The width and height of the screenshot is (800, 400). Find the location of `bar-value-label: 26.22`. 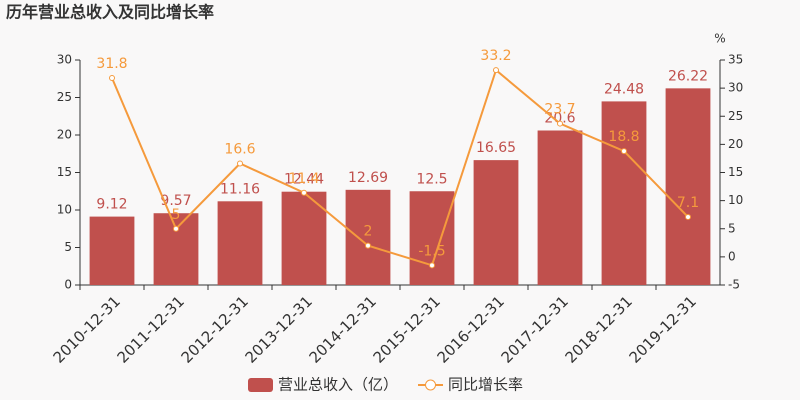

bar-value-label: 26.22 is located at coordinates (688, 76).